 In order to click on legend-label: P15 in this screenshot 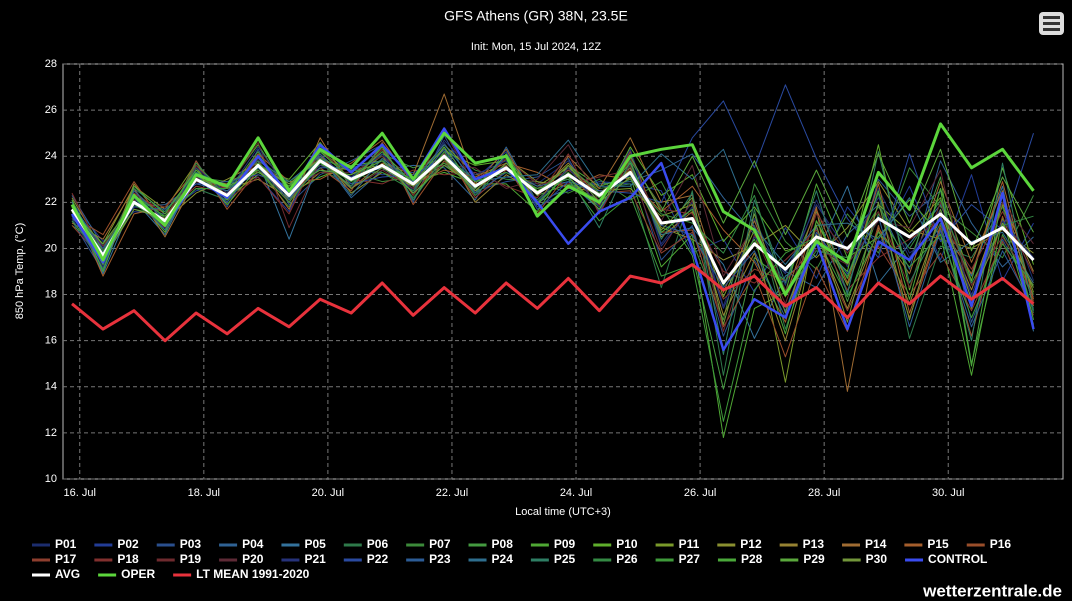, I will do `click(938, 544)`.